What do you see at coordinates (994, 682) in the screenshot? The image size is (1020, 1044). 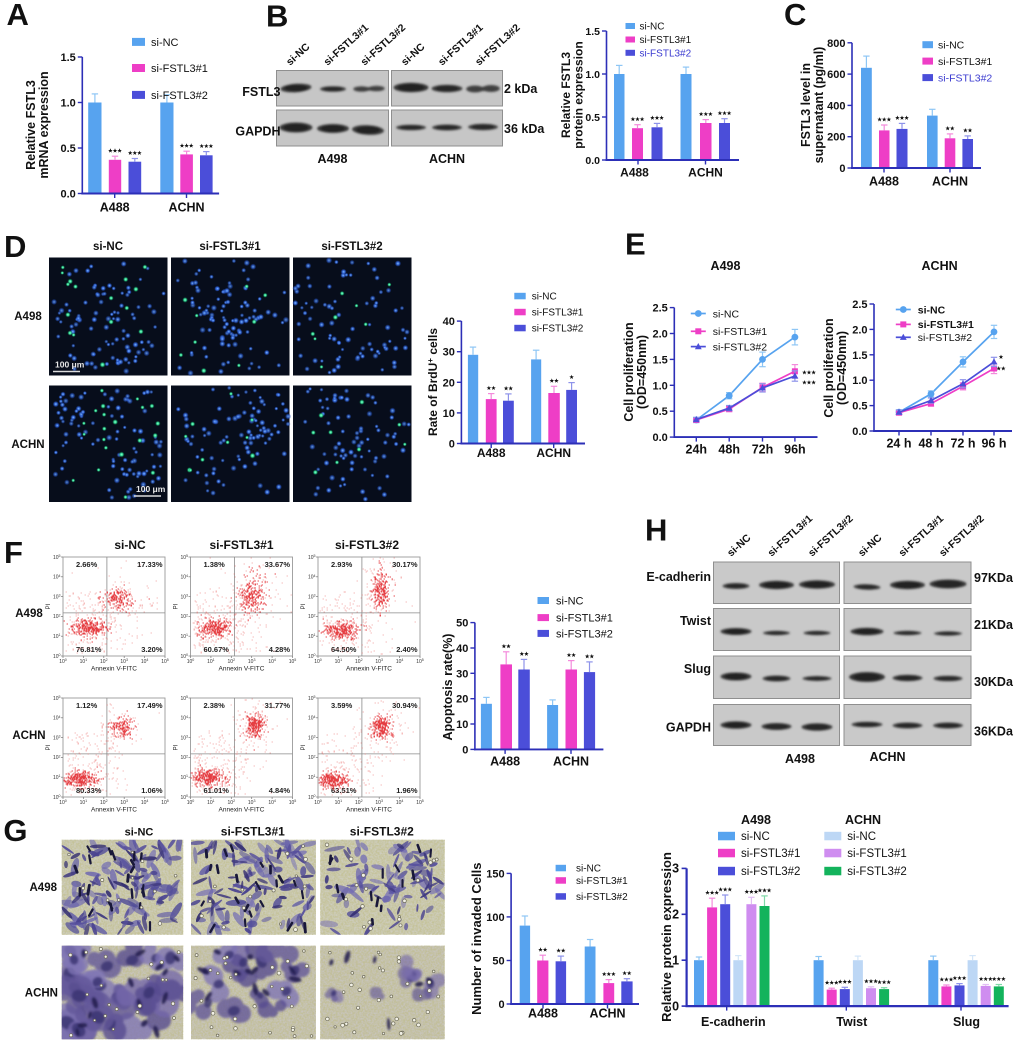 I see `svg-text: 30KDa` at bounding box center [994, 682].